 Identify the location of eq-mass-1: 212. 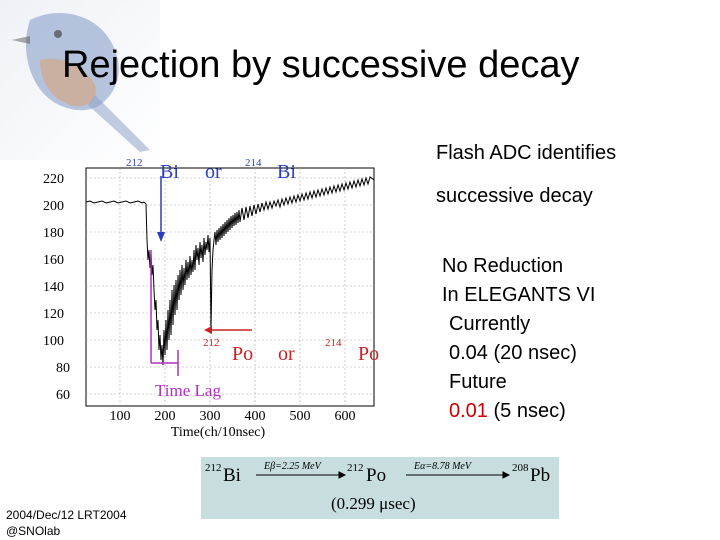
(213, 468).